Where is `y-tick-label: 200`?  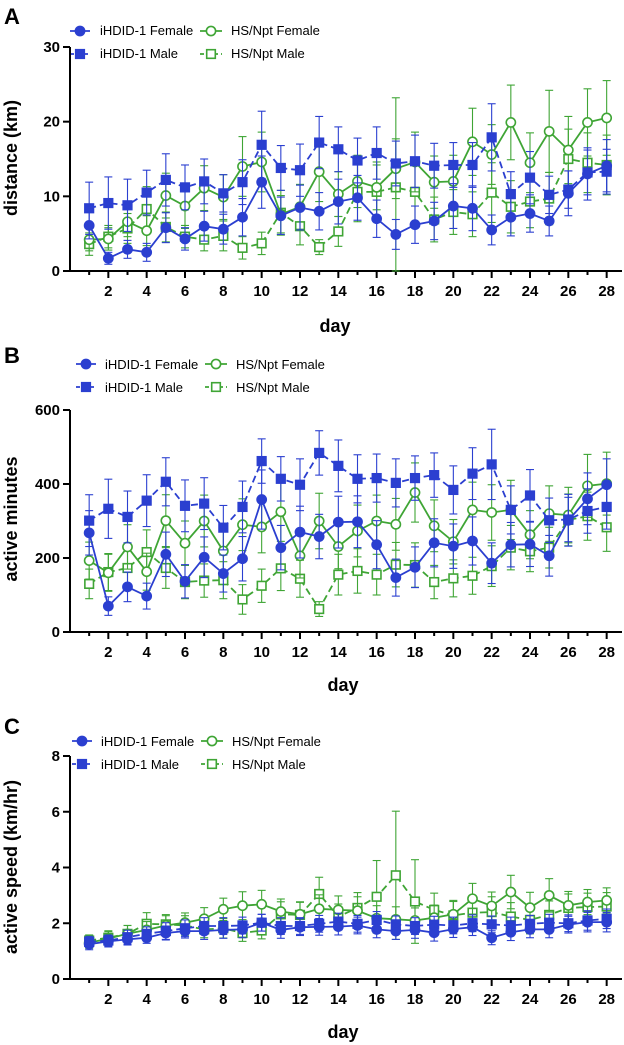
y-tick-label: 200 is located at coordinates (47, 558).